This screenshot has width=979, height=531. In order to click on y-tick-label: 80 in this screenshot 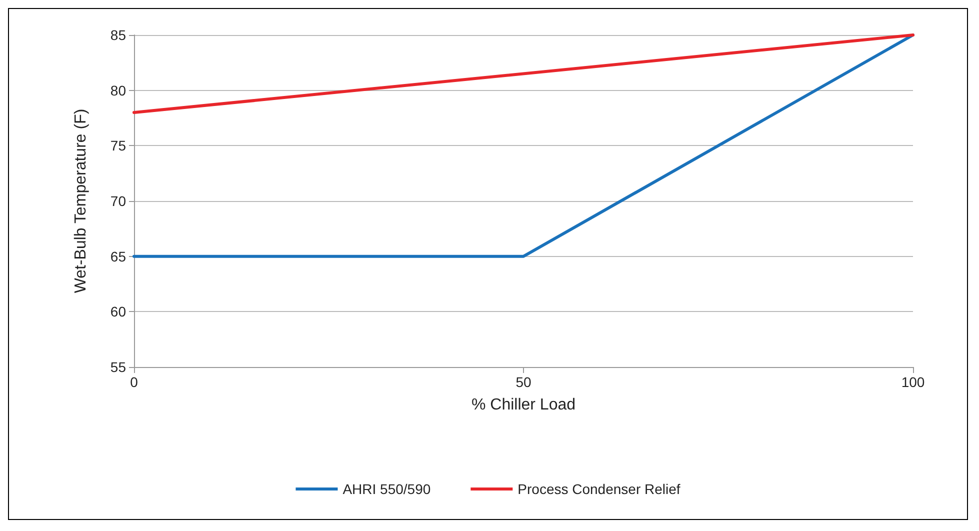, I will do `click(118, 90)`.